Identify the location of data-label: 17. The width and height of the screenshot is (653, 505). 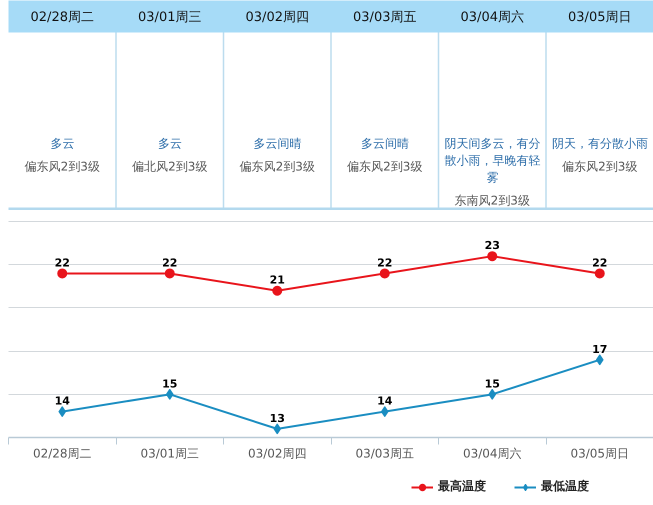
(600, 349).